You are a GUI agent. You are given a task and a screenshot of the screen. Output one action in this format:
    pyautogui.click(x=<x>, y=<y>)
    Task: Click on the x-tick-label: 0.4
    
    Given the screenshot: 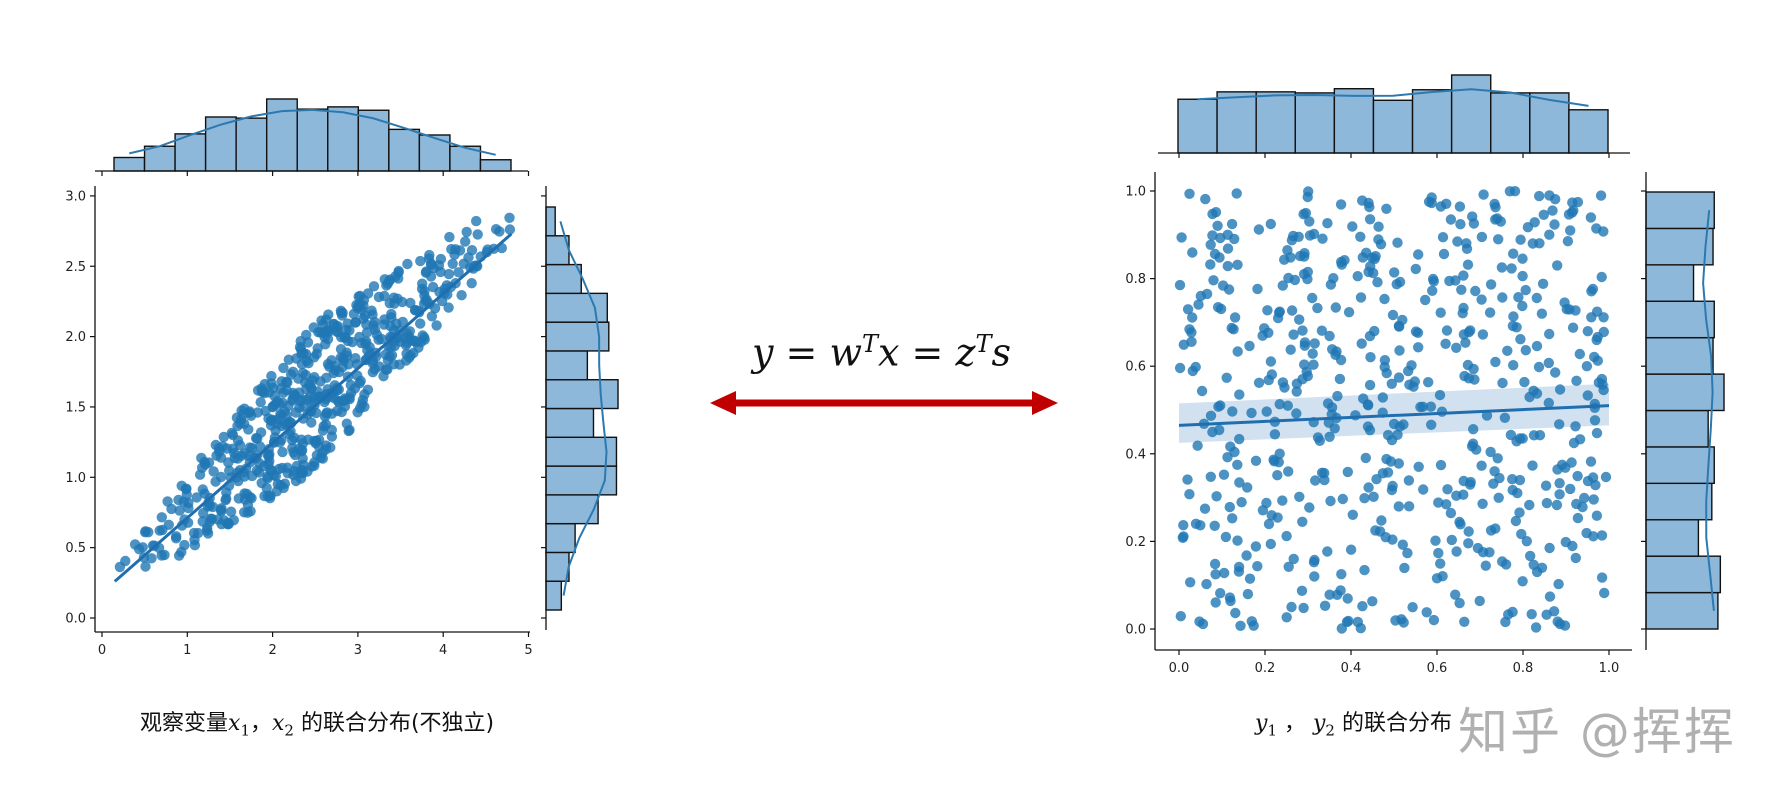 What is the action you would take?
    pyautogui.click(x=1351, y=668)
    